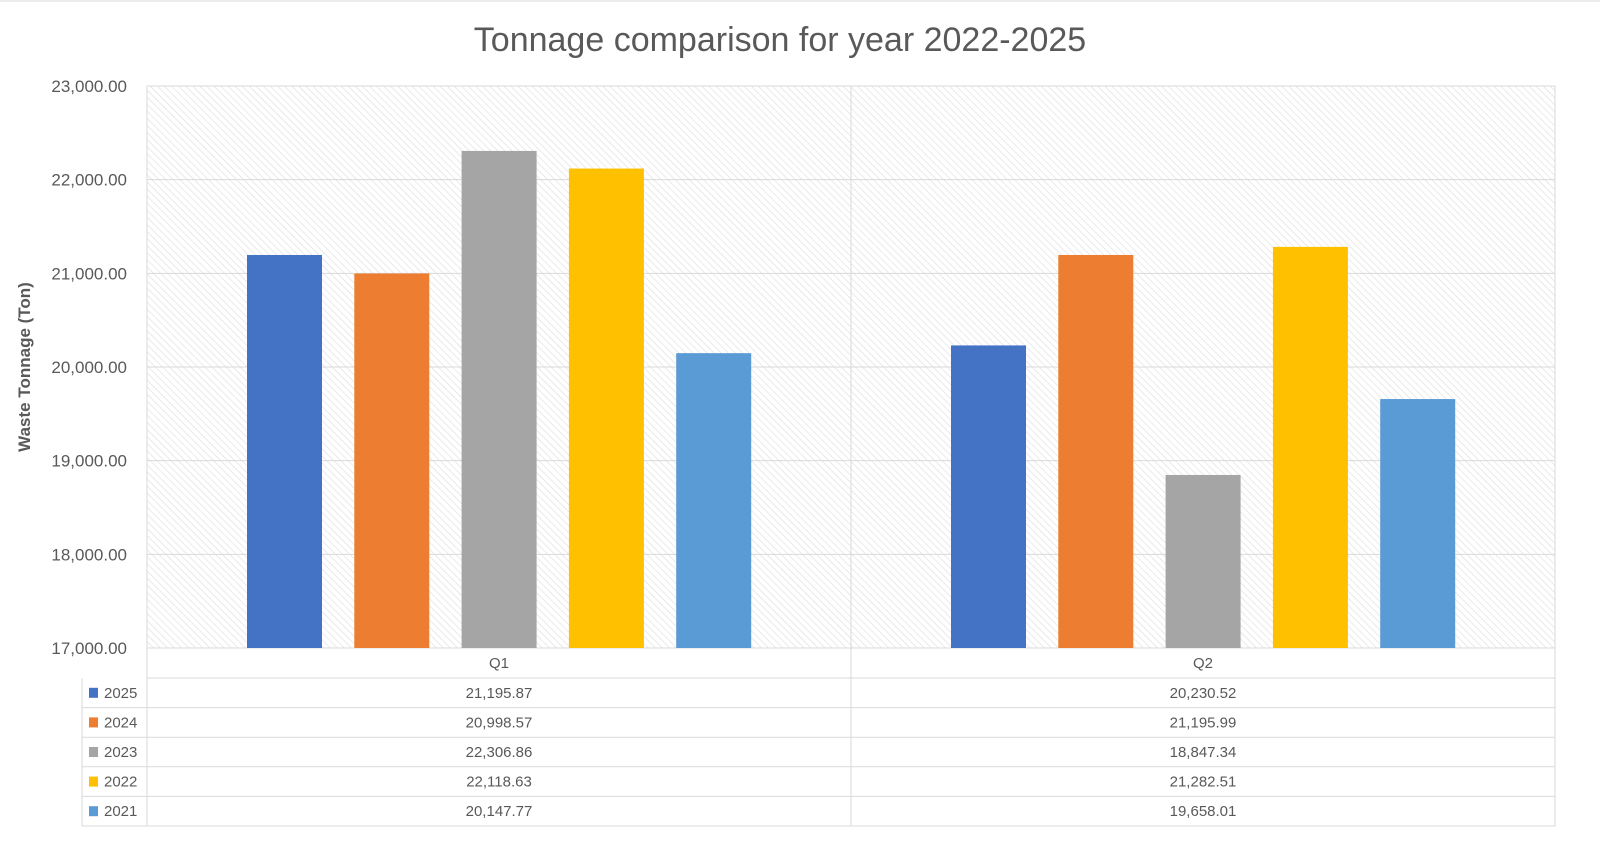 The image size is (1600, 841). I want to click on table-cell: 21,282.51, so click(1203, 782).